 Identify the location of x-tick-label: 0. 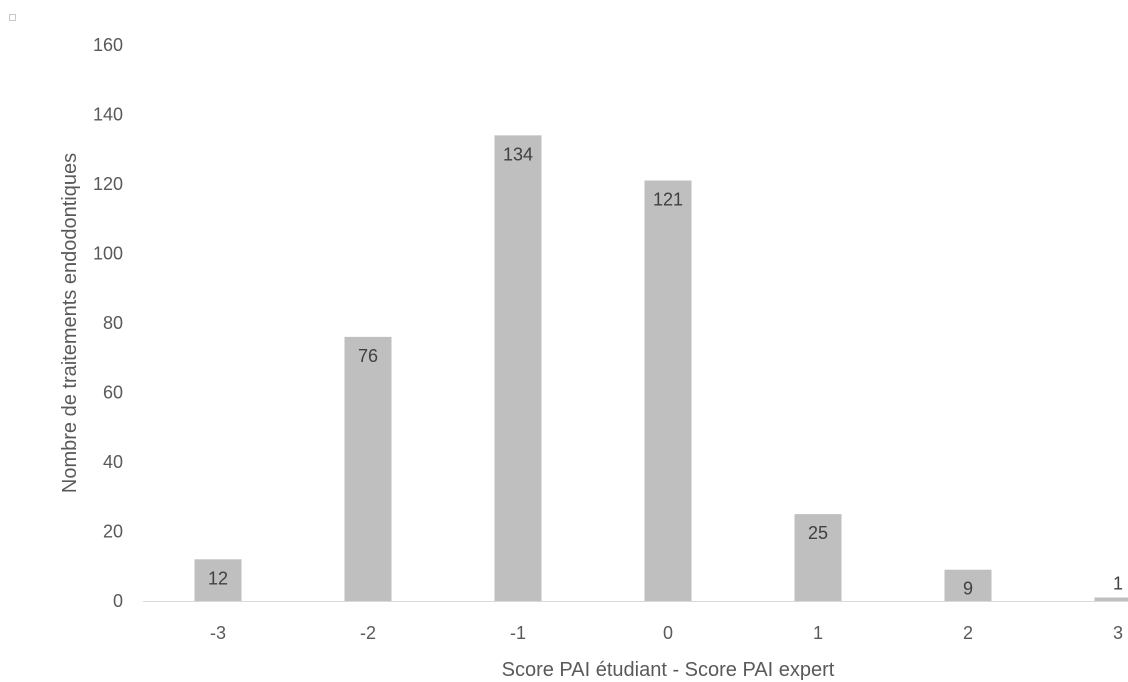
(668, 633).